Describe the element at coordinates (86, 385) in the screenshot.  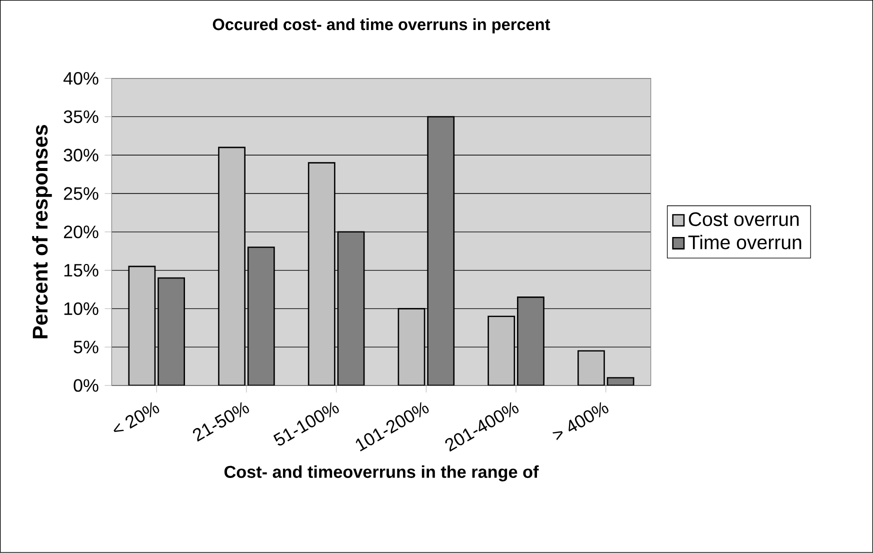
I see `y-tick-label: 0%` at that location.